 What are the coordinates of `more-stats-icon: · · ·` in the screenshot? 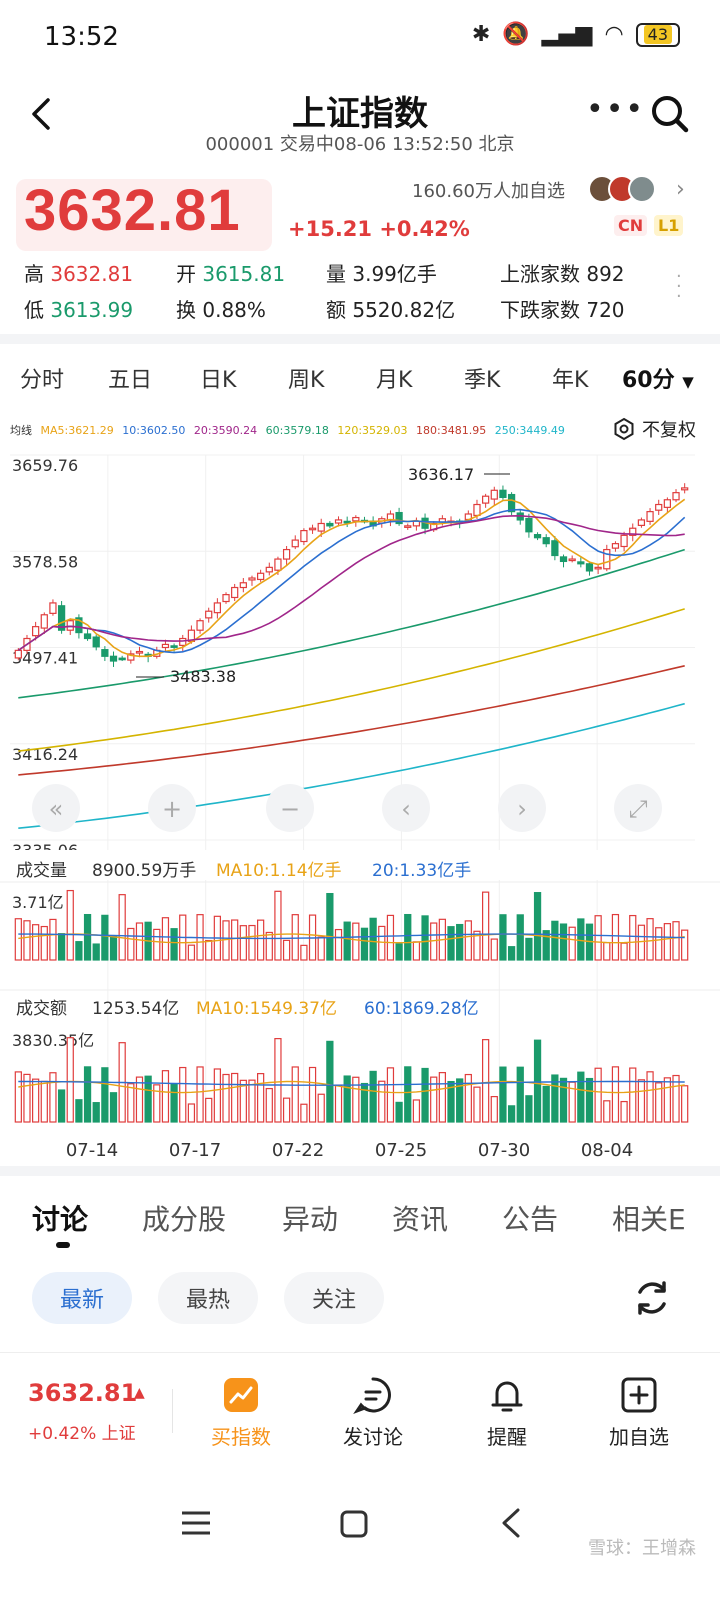 It's located at (679, 286).